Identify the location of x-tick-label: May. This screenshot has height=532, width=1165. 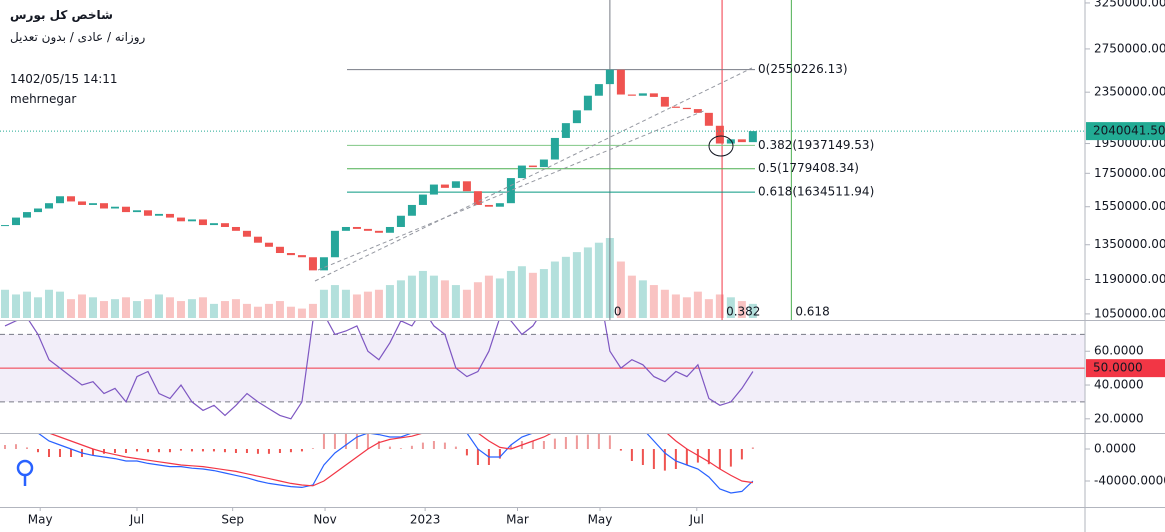
(600, 520).